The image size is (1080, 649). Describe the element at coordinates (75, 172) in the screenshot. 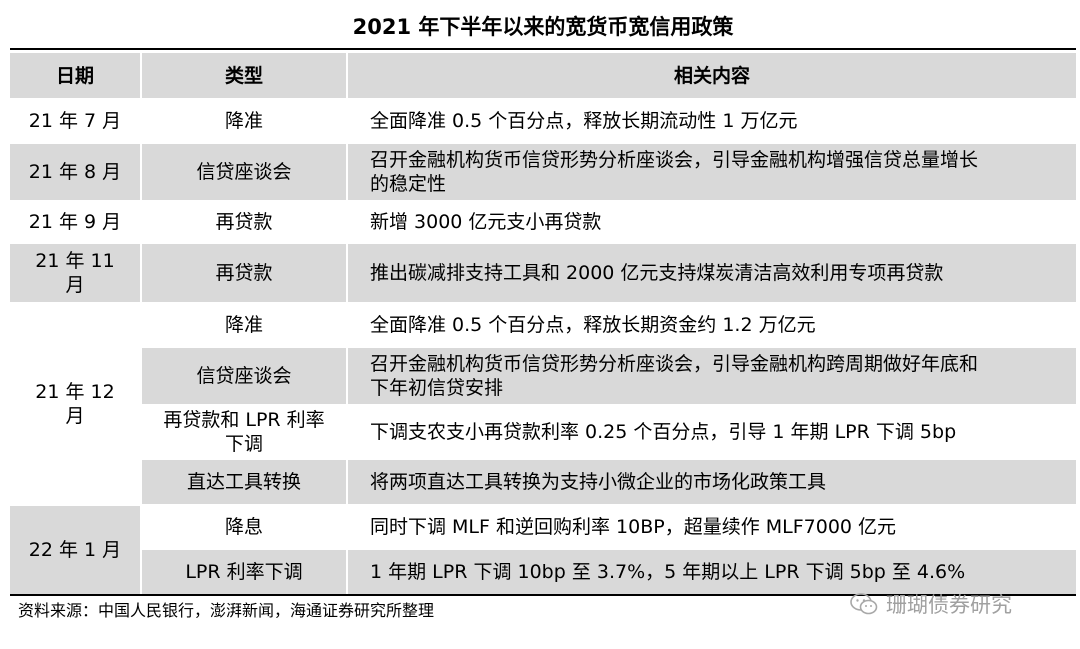

I see `date-cell: 21 年 8 月` at that location.